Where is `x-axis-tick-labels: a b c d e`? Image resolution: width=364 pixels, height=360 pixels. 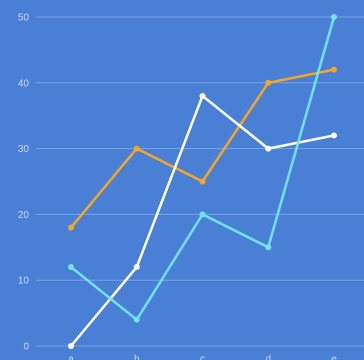
x-axis-tick-labels: a b c d e is located at coordinates (202, 357).